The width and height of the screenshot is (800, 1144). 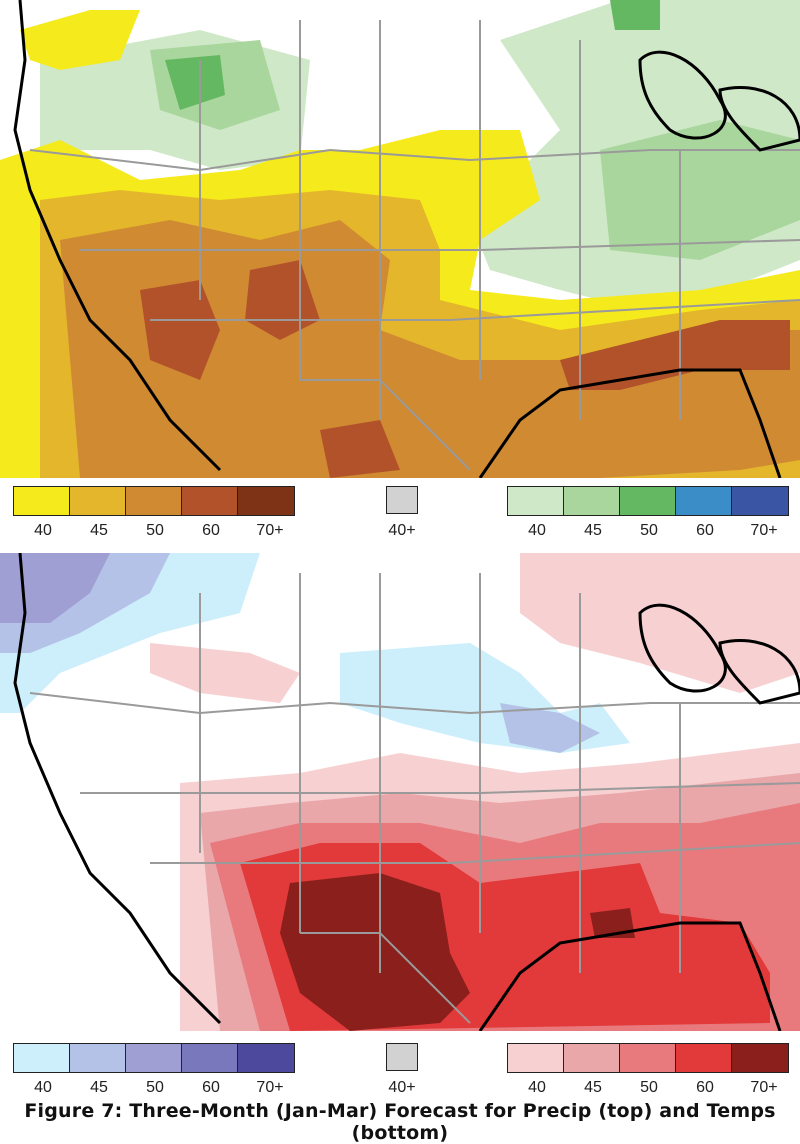 I want to click on precip-above-label-70: 70+, so click(x=764, y=530).